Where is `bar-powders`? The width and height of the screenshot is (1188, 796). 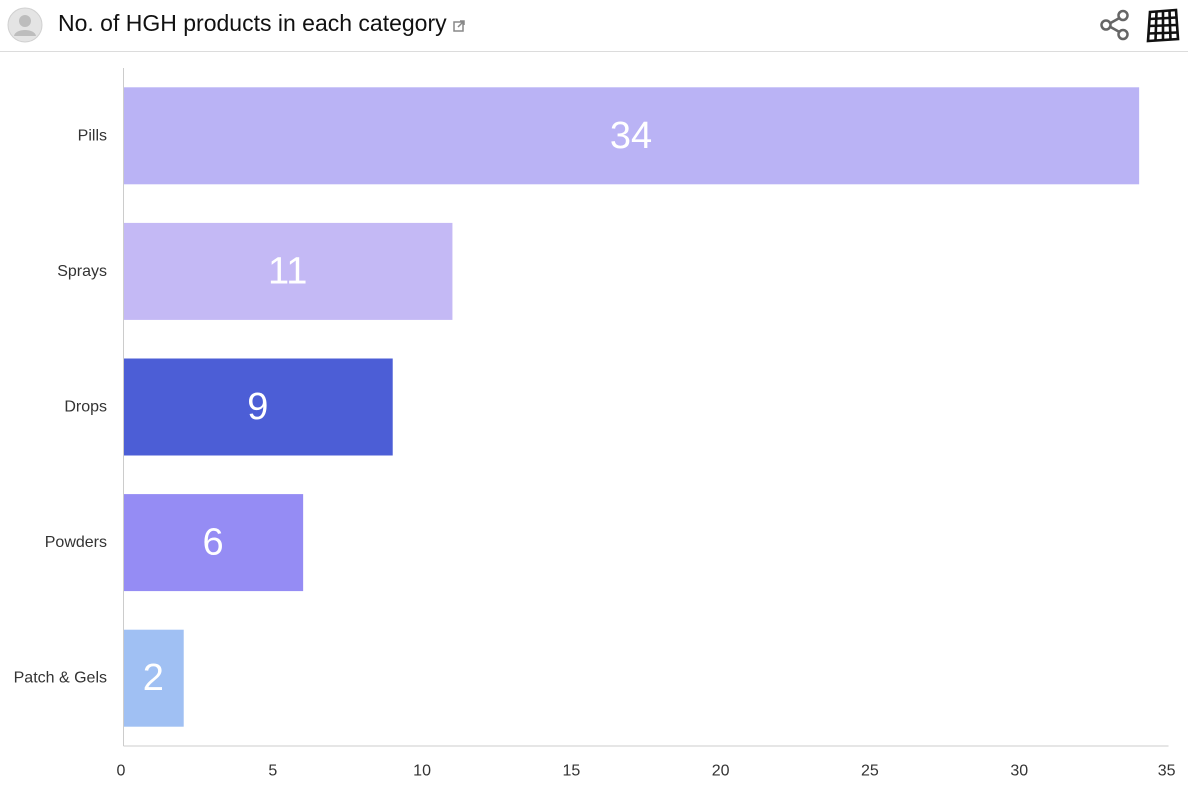 bar-powders is located at coordinates (214, 543).